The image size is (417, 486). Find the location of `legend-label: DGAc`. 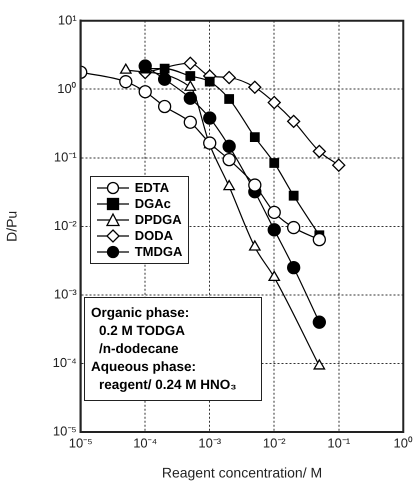

legend-label: DGAc is located at coordinates (152, 204).